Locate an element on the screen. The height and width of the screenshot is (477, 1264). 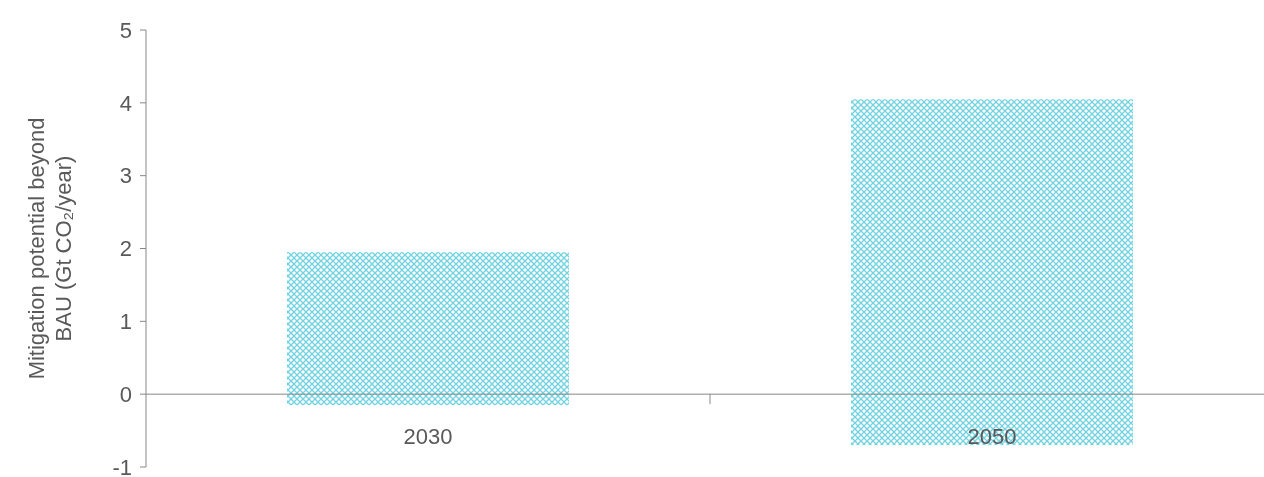
x-tick-label: 2050 is located at coordinates (992, 437).